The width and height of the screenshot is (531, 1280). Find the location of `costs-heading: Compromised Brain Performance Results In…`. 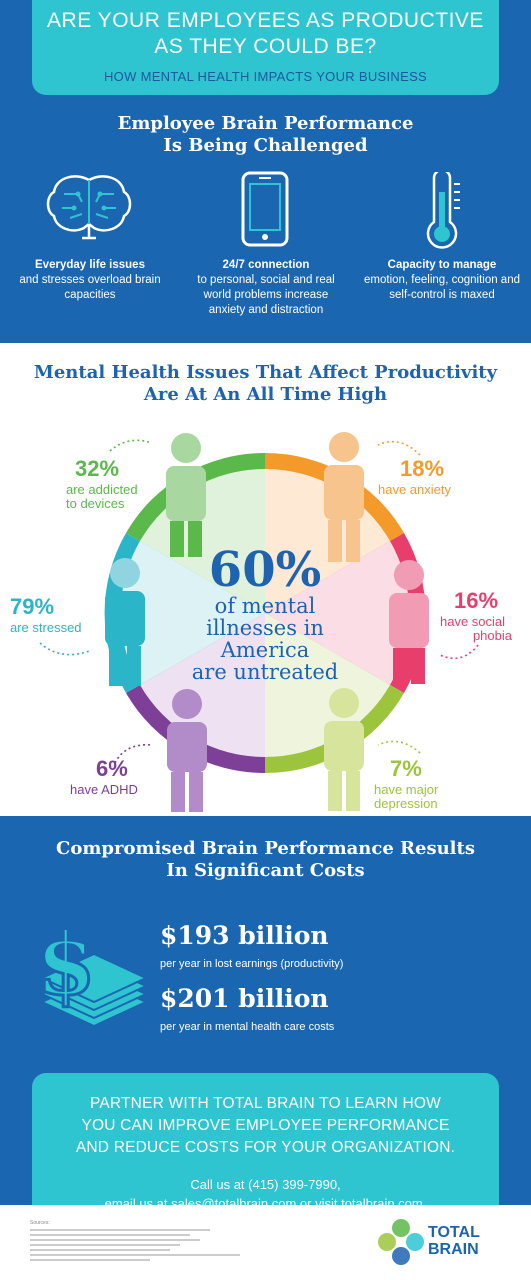

costs-heading: Compromised Brain Performance Results In… is located at coordinates (265, 860).